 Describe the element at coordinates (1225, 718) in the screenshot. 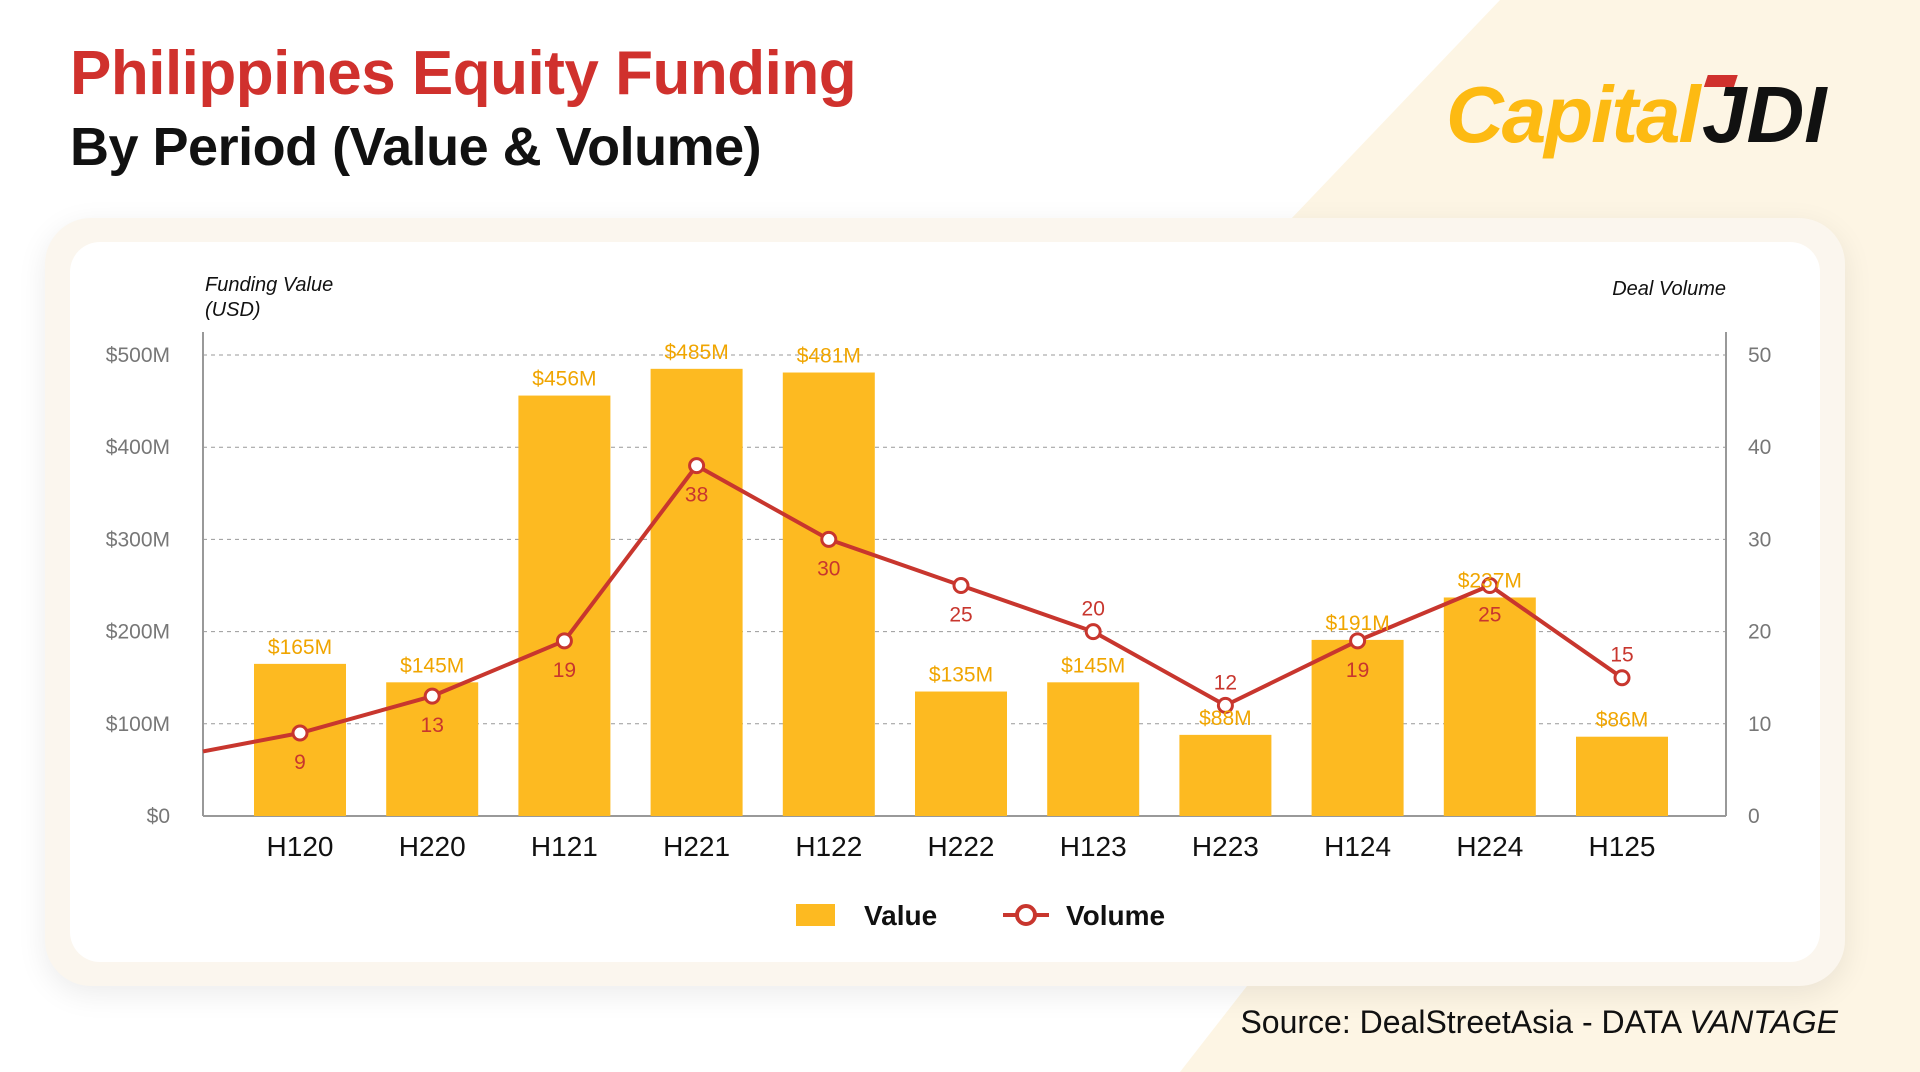

I see `value-data-label: $88M` at that location.